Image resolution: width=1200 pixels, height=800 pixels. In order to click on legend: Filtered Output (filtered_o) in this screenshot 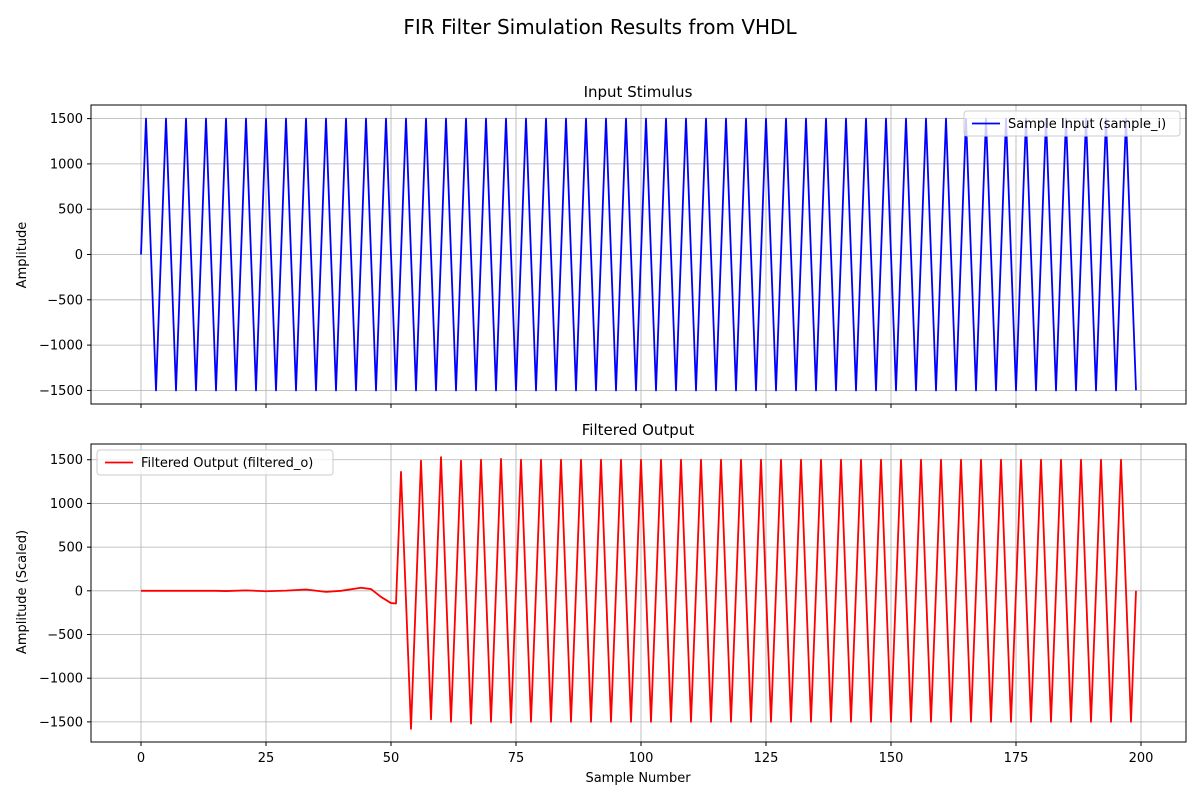, I will do `click(215, 462)`.